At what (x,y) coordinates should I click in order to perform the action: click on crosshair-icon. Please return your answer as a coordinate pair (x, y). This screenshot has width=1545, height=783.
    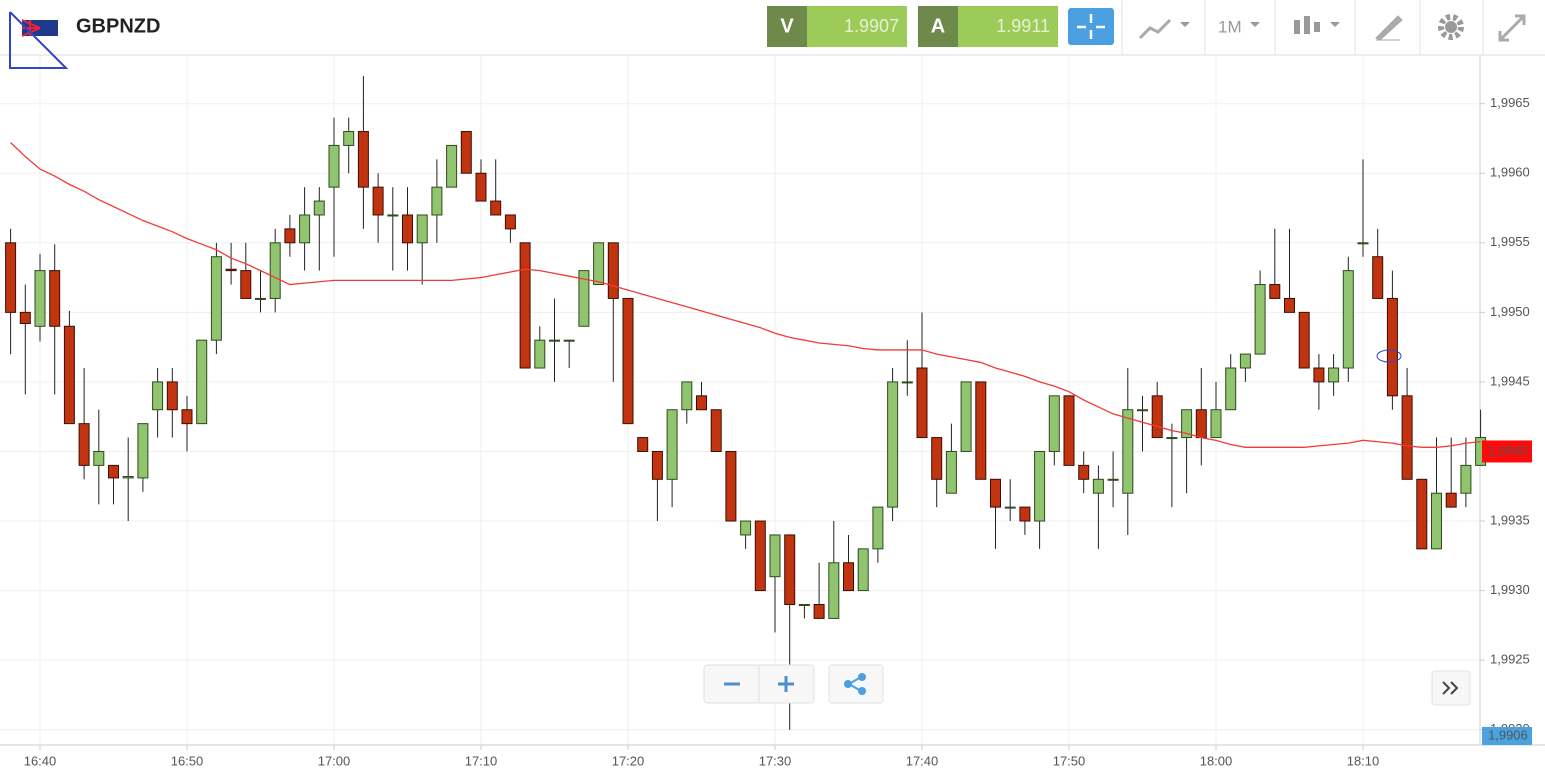
    Looking at the image, I should click on (1091, 26).